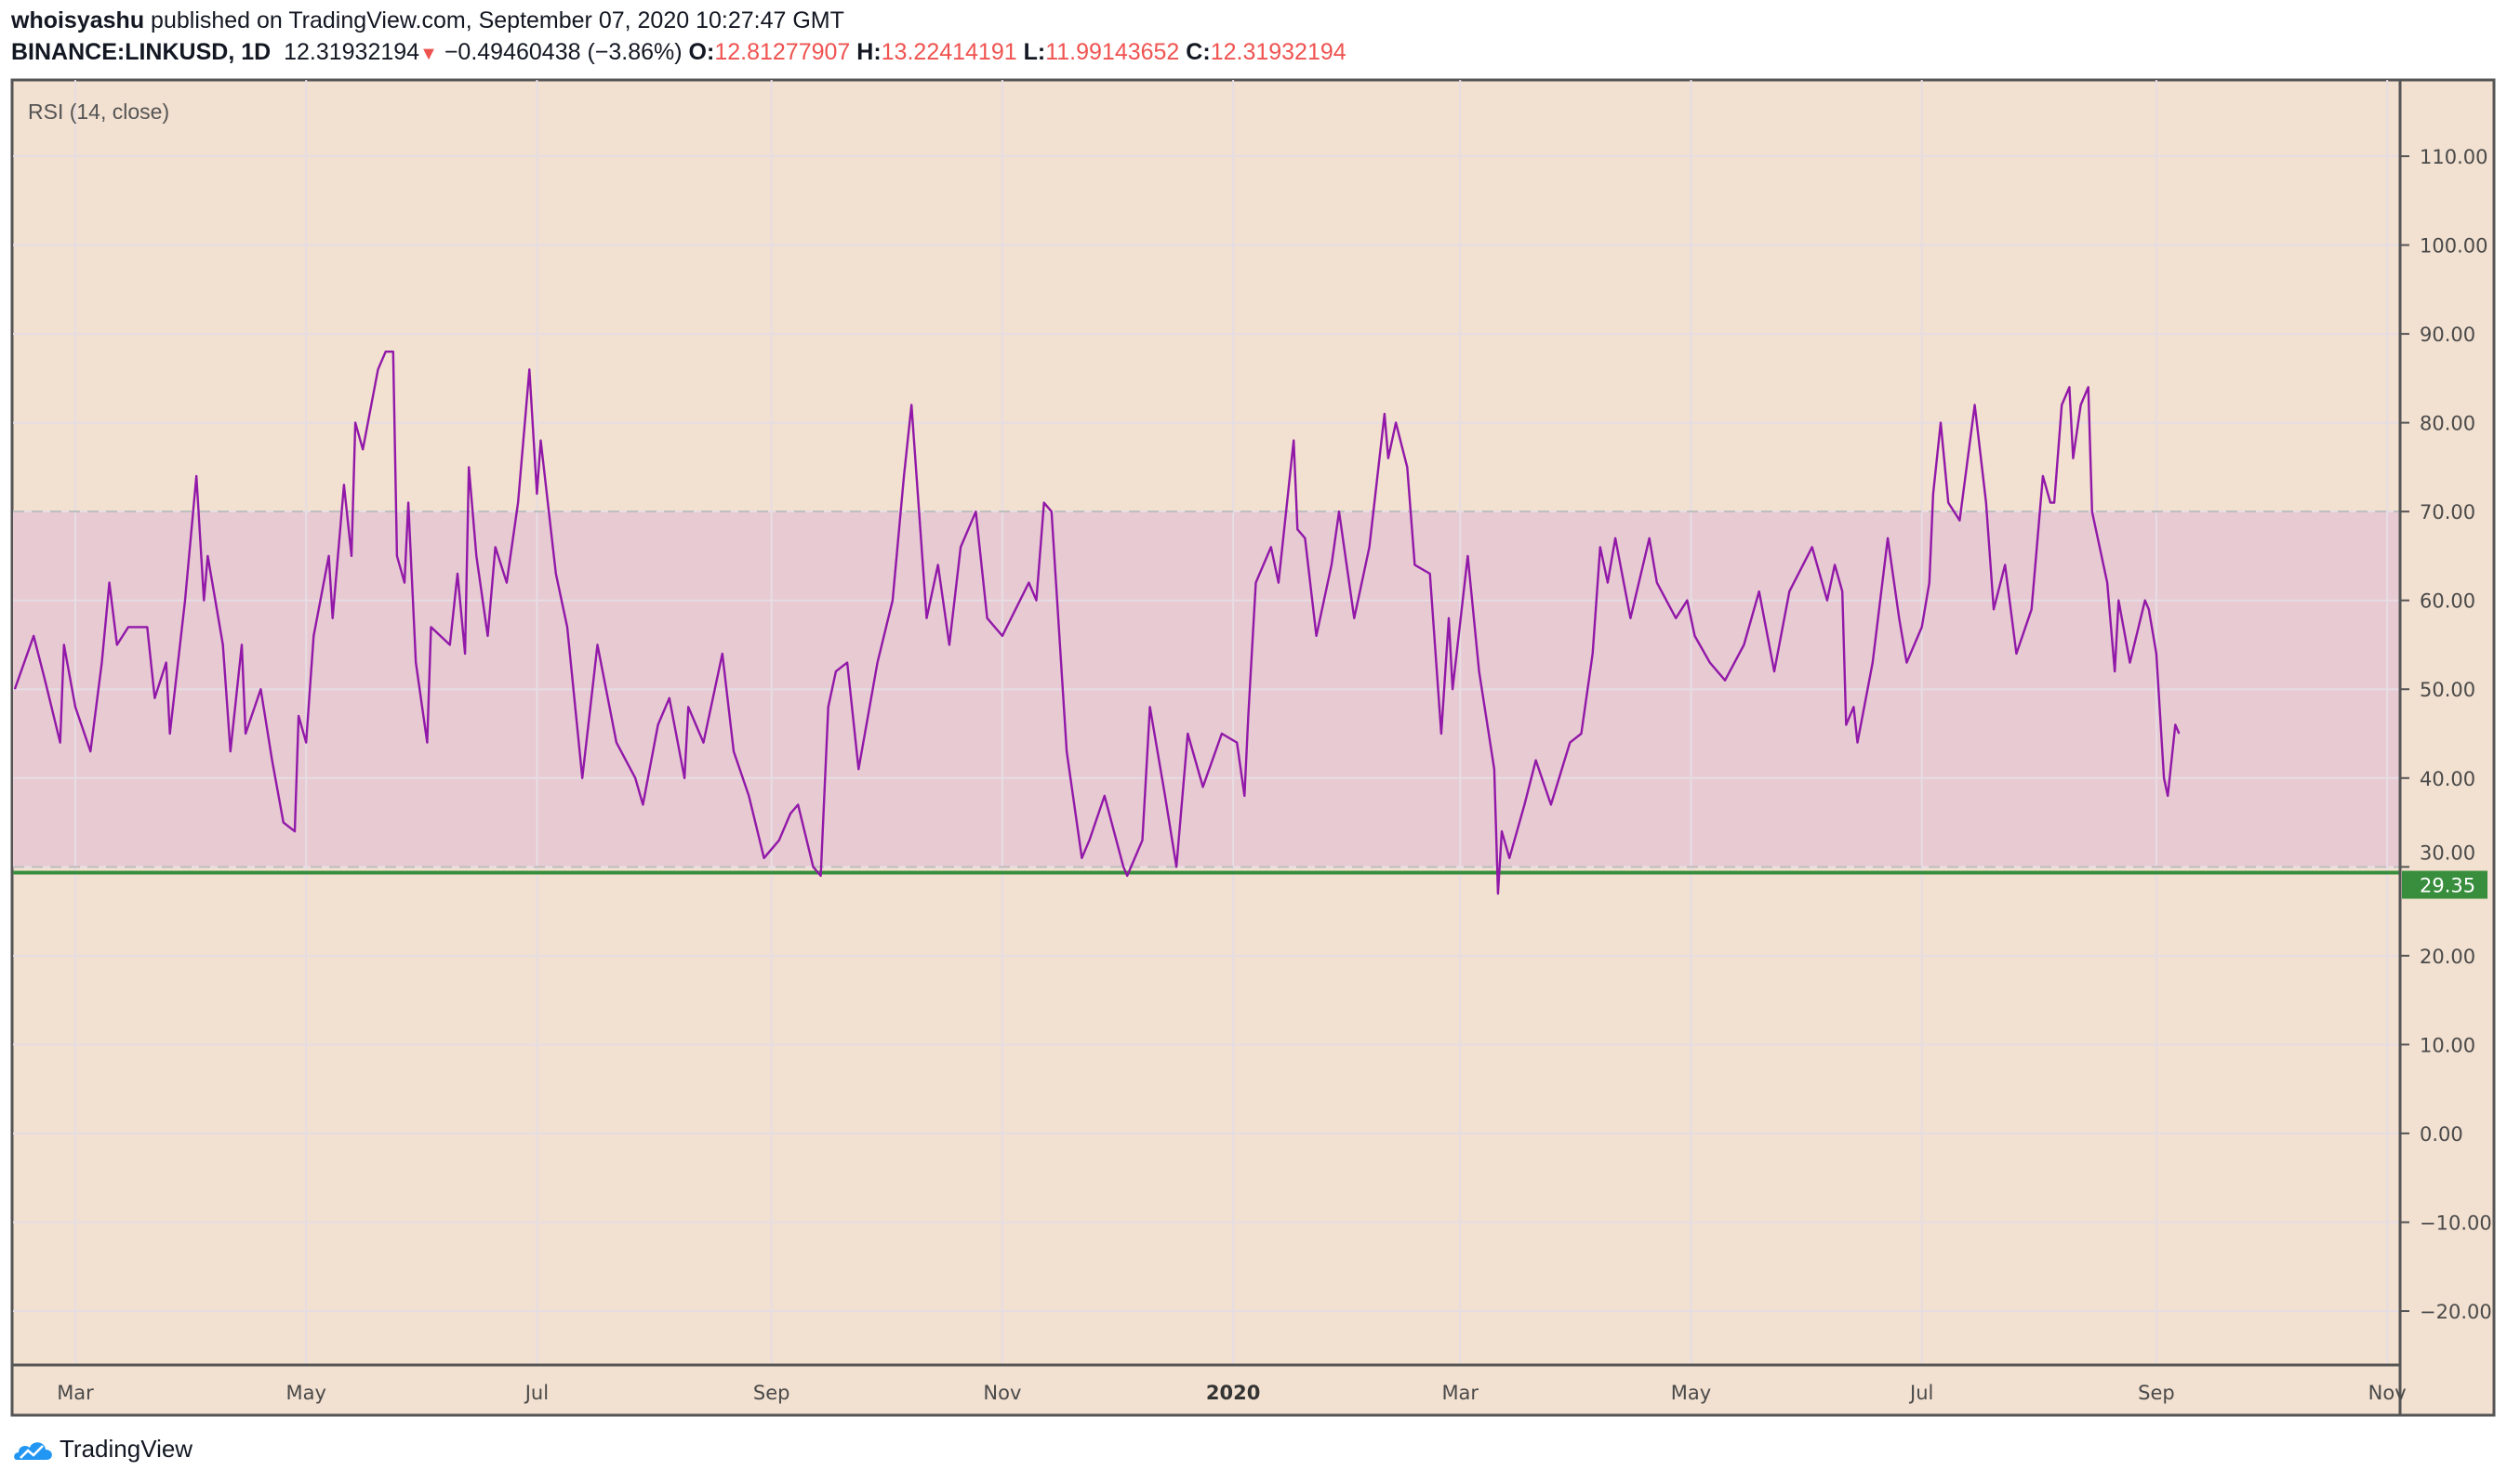 Image resolution: width=2507 pixels, height=1484 pixels. Describe the element at coordinates (949, 52) in the screenshot. I see `high-value: 13.22414191` at that location.